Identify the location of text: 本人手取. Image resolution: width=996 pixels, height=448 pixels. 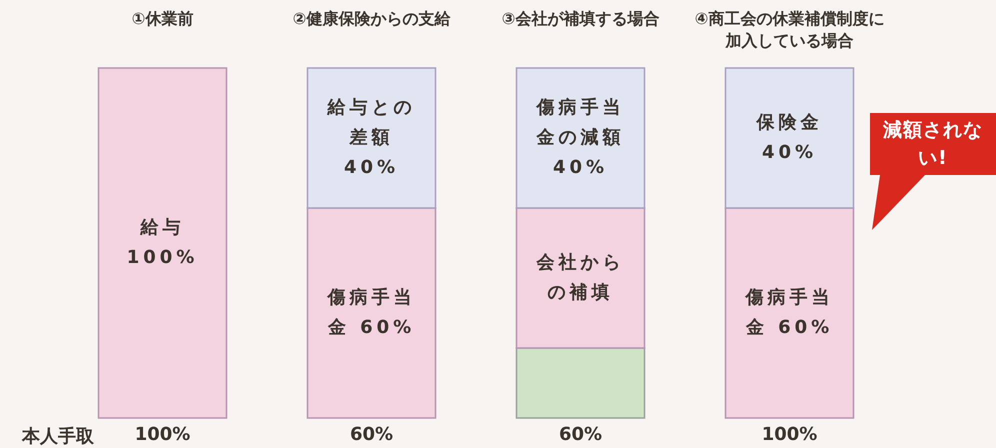
(57, 436).